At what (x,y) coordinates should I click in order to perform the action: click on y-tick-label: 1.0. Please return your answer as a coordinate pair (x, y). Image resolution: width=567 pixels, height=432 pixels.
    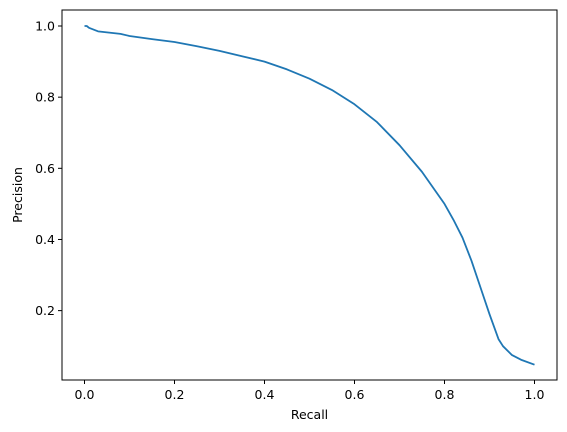
    Looking at the image, I should click on (45, 26).